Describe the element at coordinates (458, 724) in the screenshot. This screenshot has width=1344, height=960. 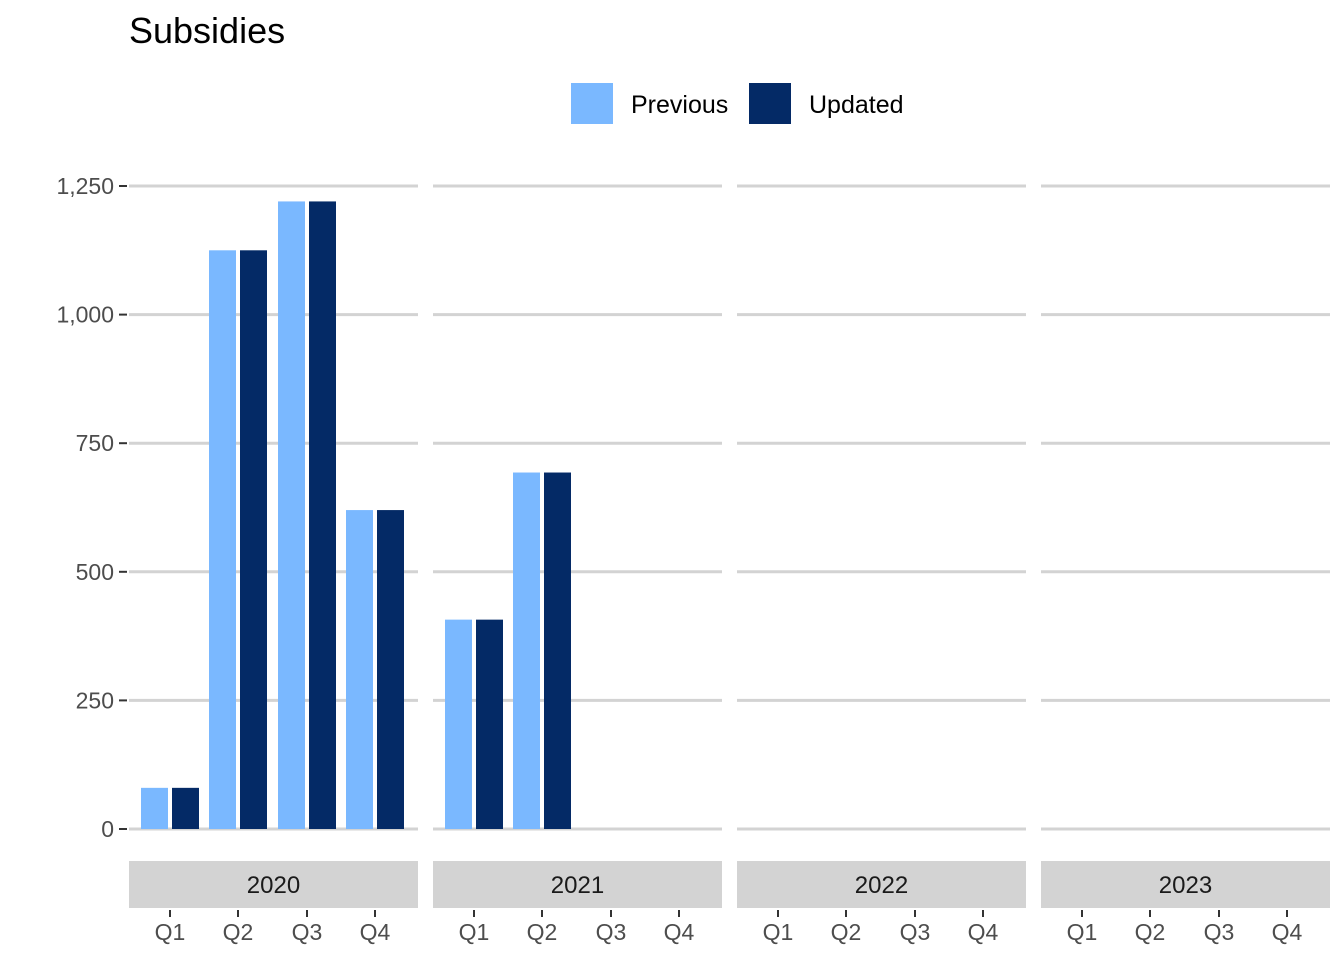
I see `bar-previous-2021-q1` at that location.